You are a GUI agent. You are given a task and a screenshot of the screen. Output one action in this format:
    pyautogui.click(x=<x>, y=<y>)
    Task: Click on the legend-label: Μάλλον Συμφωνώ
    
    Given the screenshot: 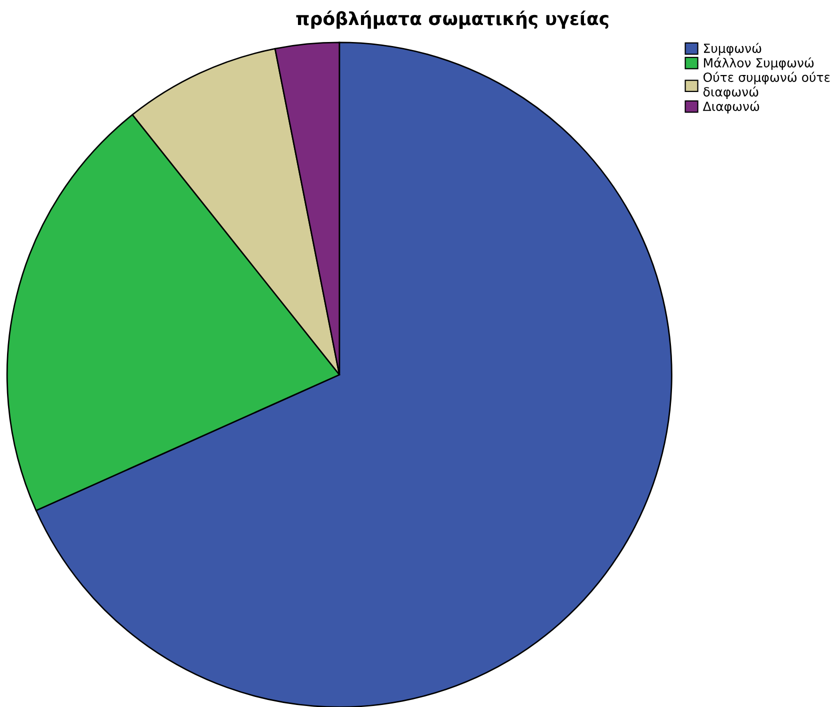 What is the action you would take?
    pyautogui.click(x=759, y=63)
    